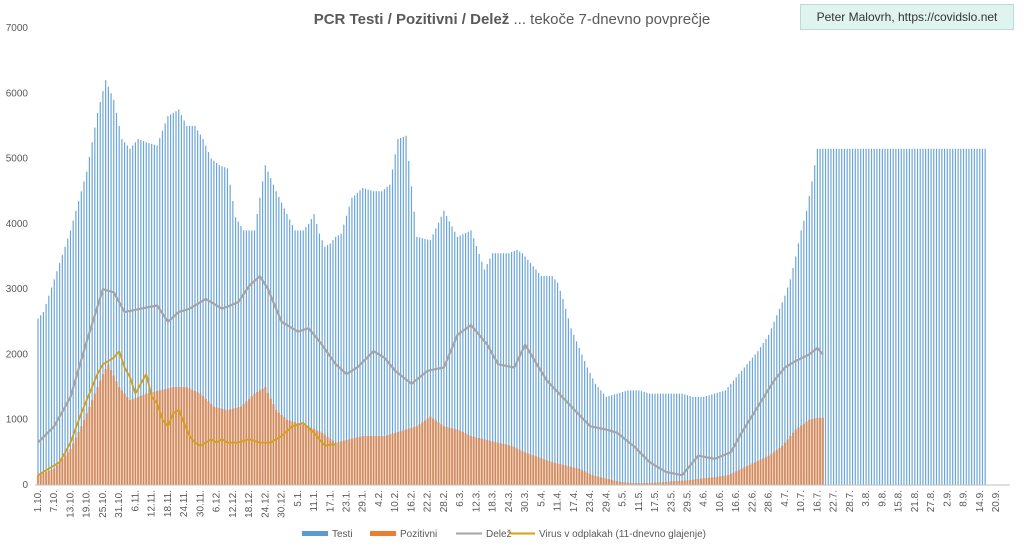  Describe the element at coordinates (509, 501) in the screenshot. I see `x-tick-label: 24.3.` at that location.